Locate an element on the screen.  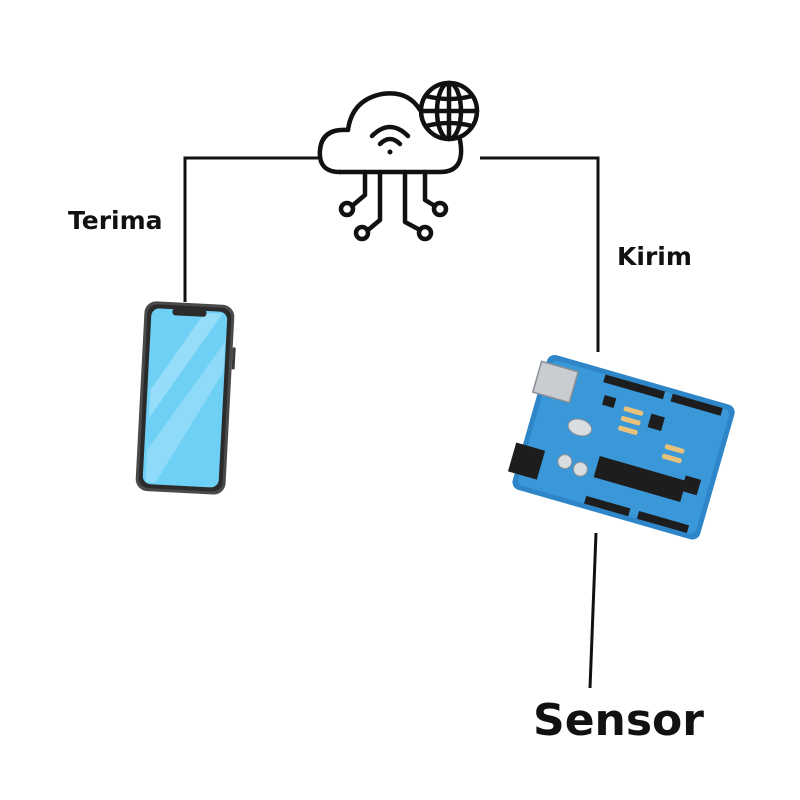
sensor-label: Sensor is located at coordinates (618, 720).